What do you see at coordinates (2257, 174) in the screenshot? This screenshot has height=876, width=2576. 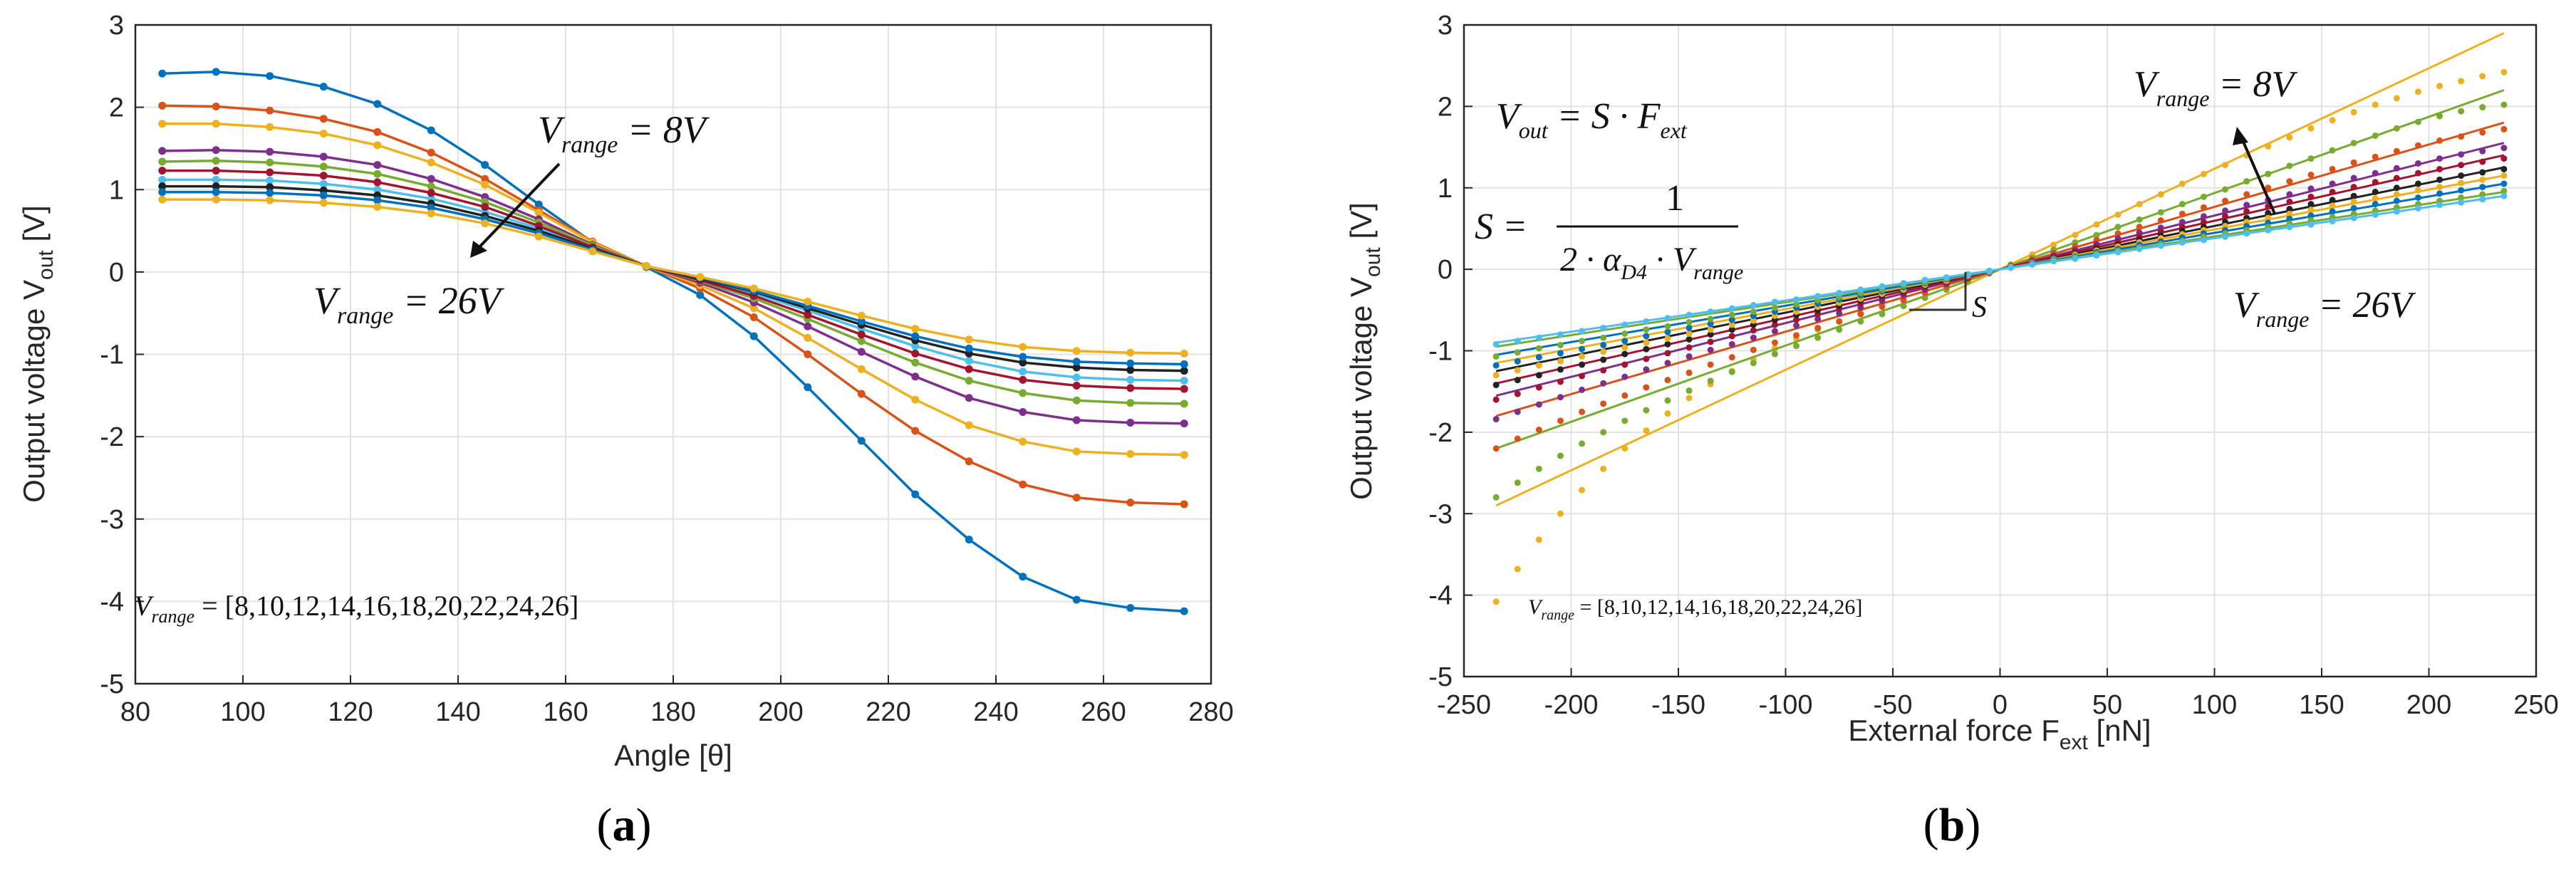 I see `panel-b-arrow` at bounding box center [2257, 174].